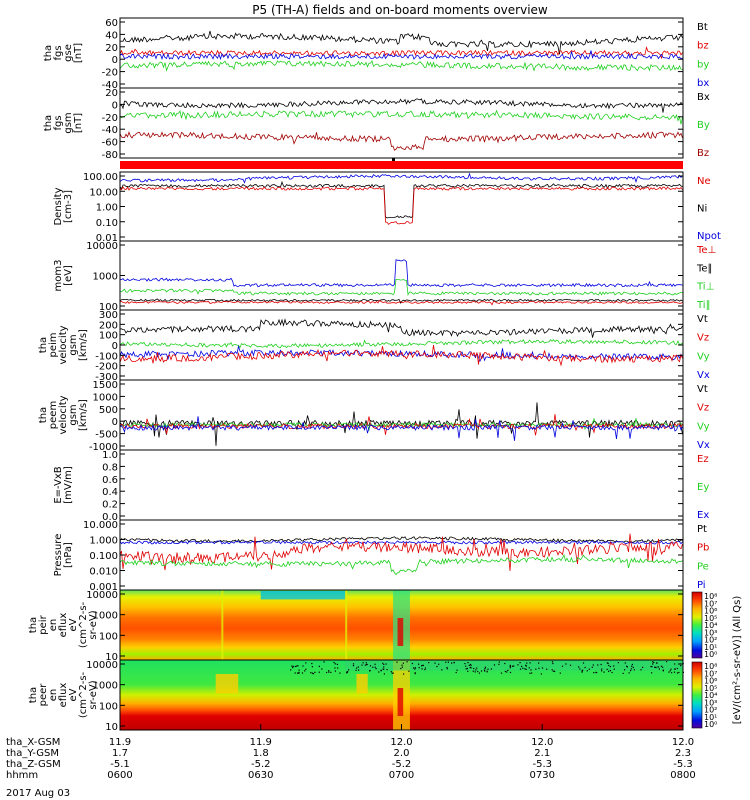 The image size is (750, 800). I want to click on colorbar-label: [eV/(cm²-s-sr-eV)] (All Qs), so click(737, 660).